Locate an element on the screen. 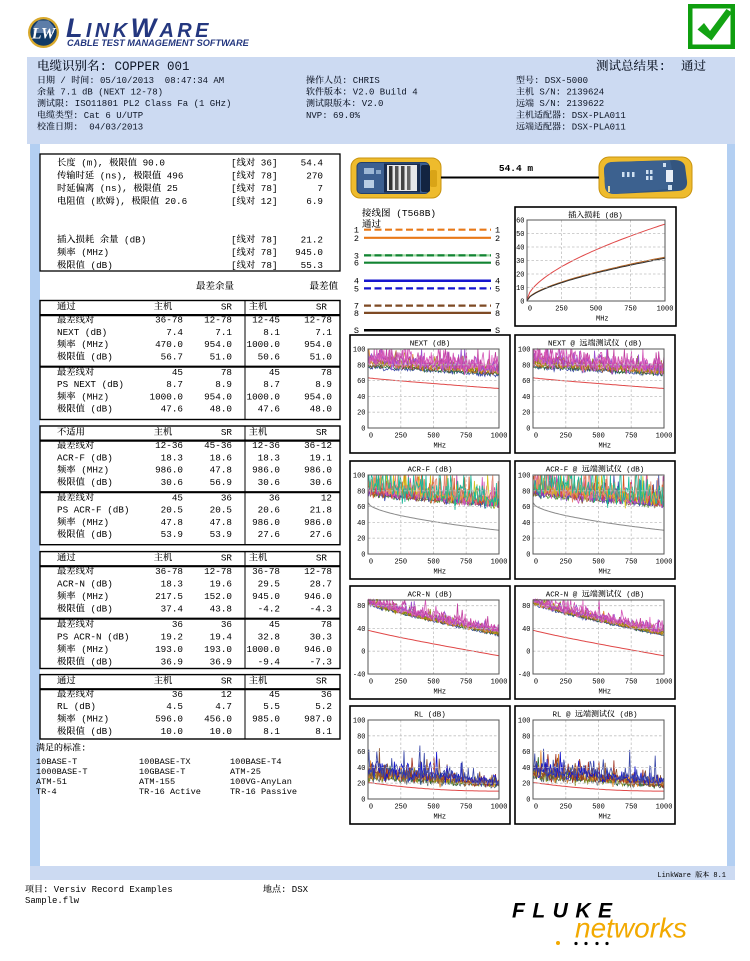 This screenshot has height=961, width=750. svg-text: DSX-PLA011 is located at coordinates (599, 116).